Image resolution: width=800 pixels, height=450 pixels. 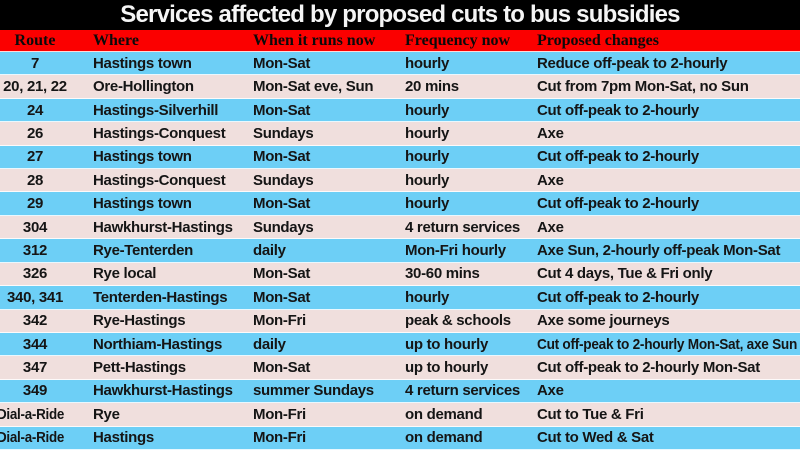 I want to click on table-row: 26 Hastings-Conquest Sundays hourly Axe, so click(x=400, y=134).